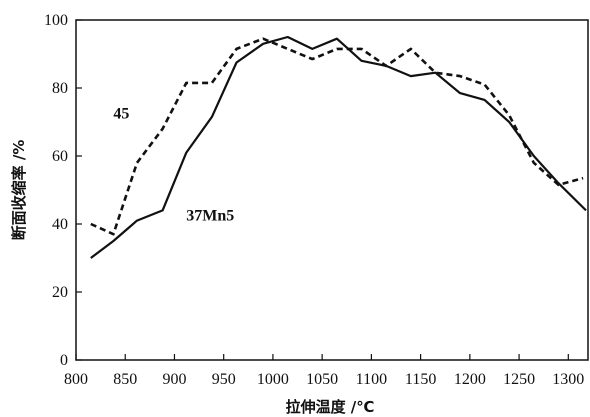  Describe the element at coordinates (322, 379) in the screenshot. I see `x-tick-label: 1050` at that location.